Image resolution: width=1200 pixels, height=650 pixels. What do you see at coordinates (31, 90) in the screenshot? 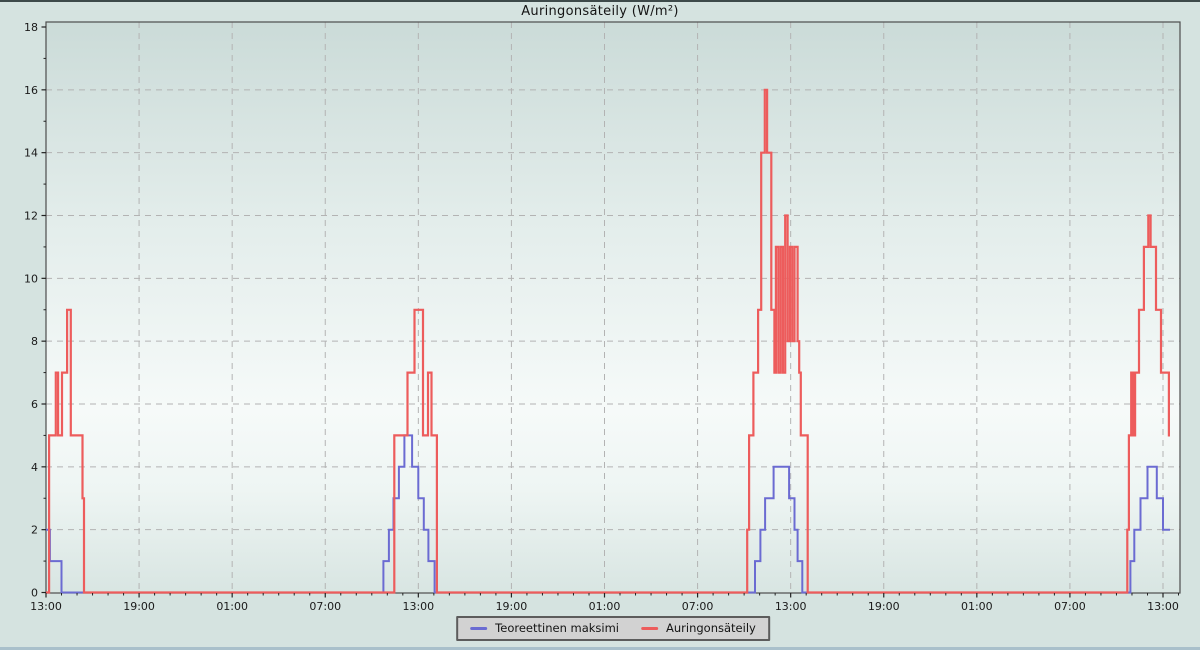
I see `y-tick-label: 16` at bounding box center [31, 90].